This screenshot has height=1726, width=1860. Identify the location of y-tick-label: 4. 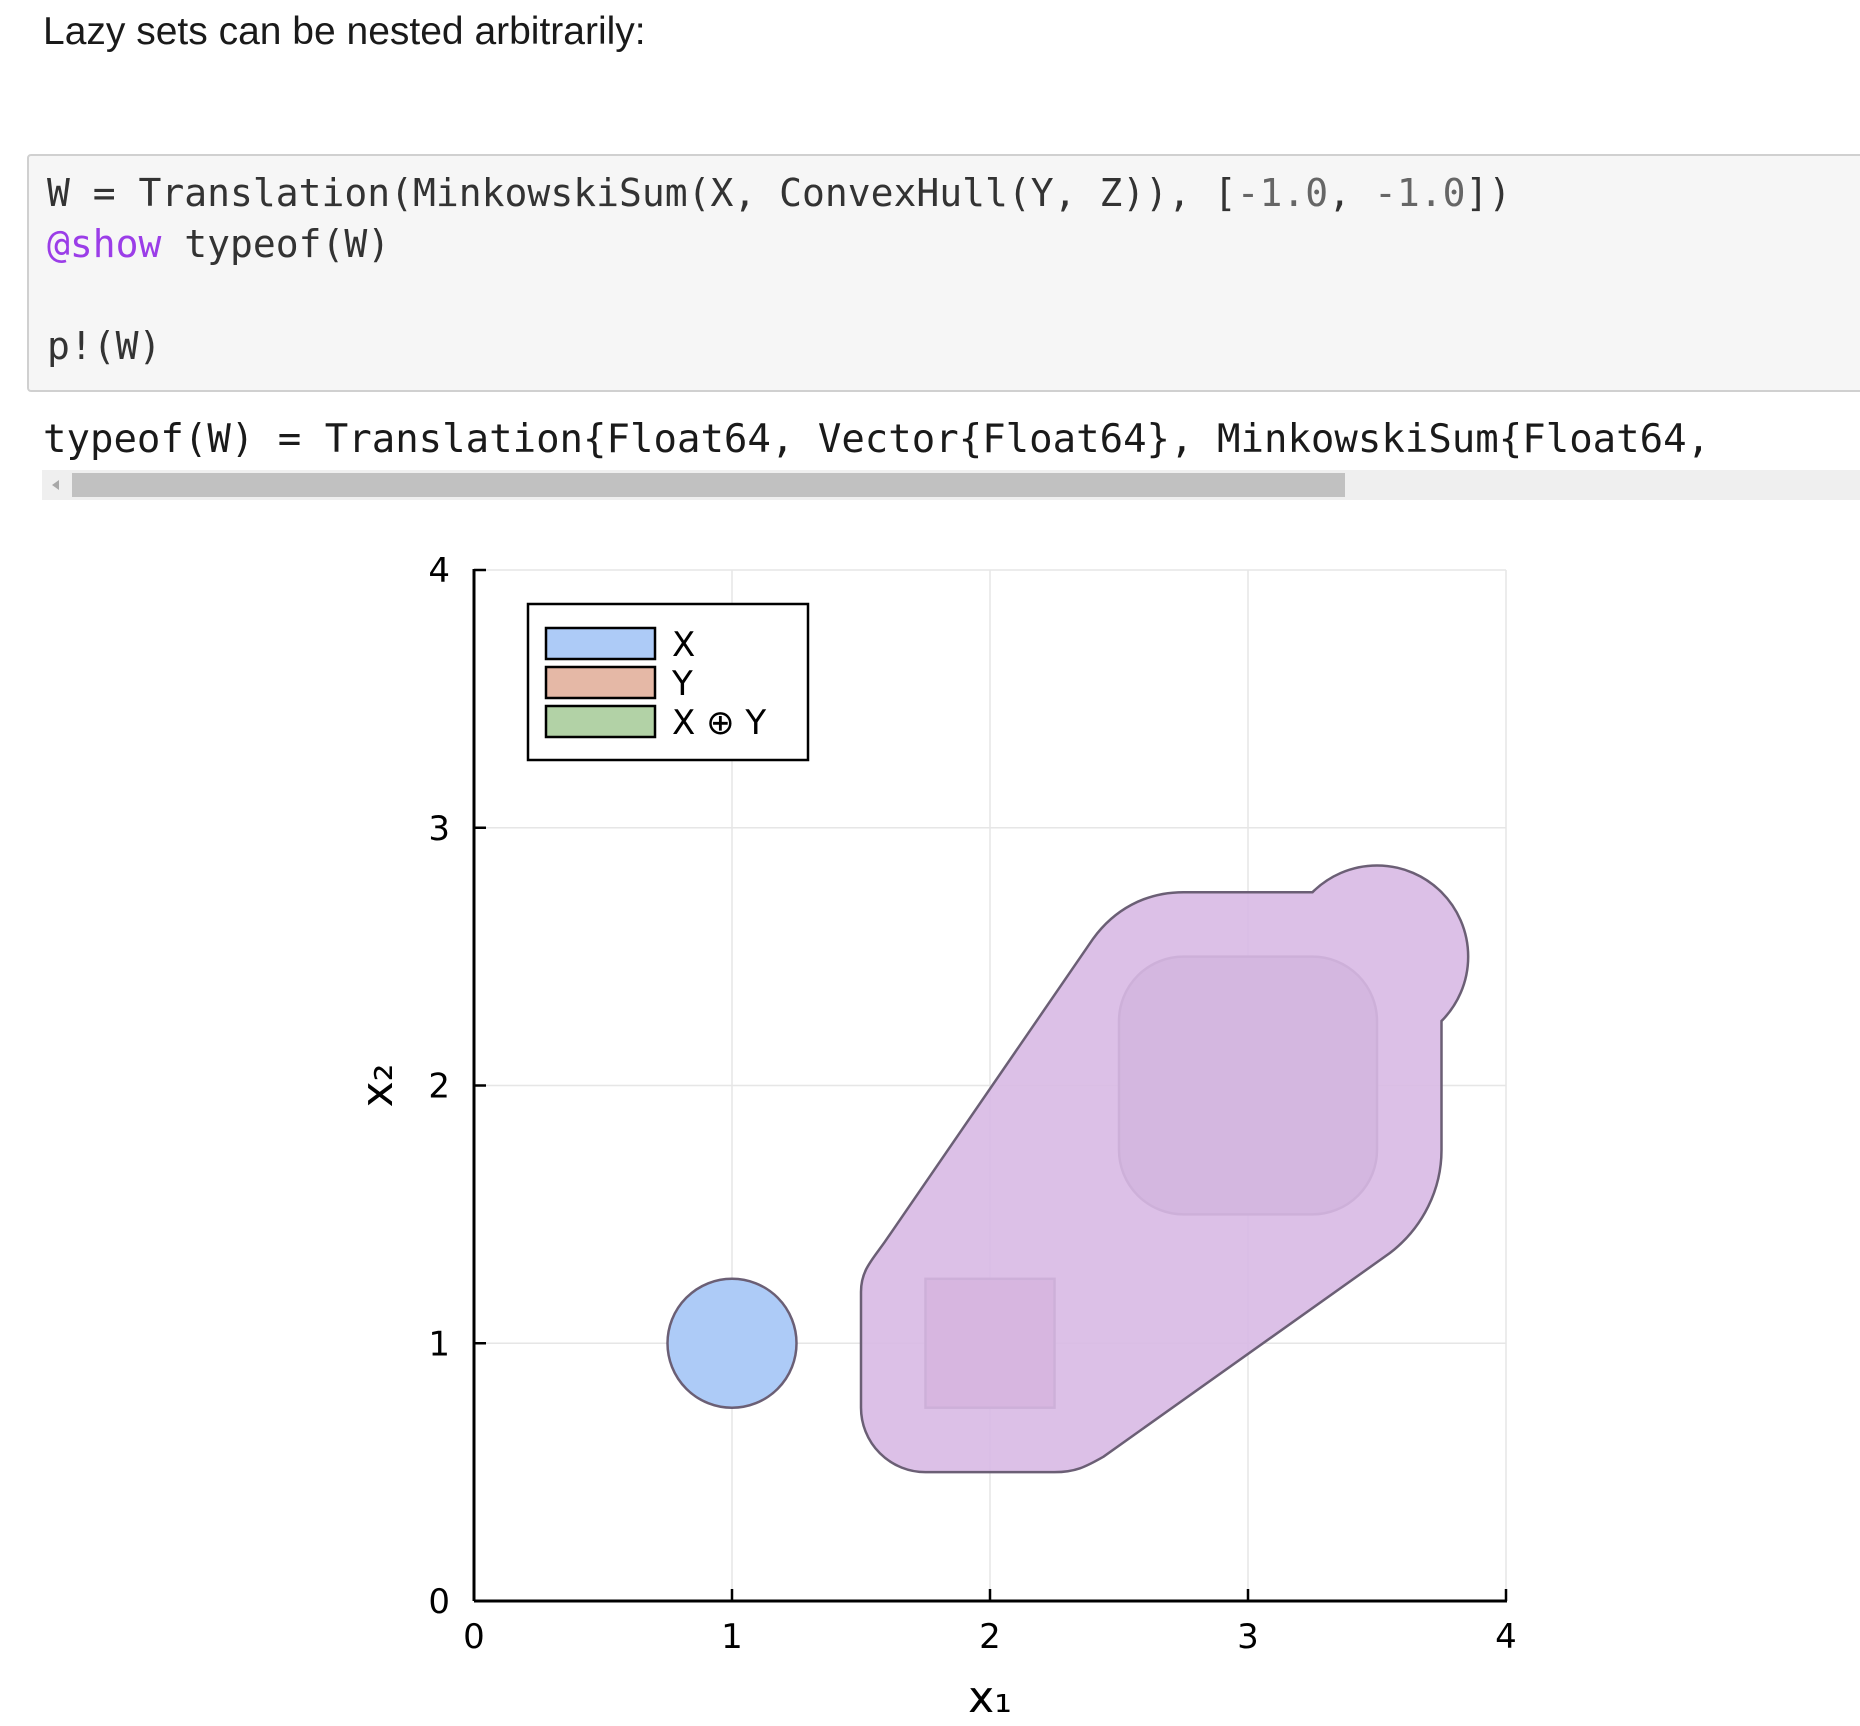
(439, 571).